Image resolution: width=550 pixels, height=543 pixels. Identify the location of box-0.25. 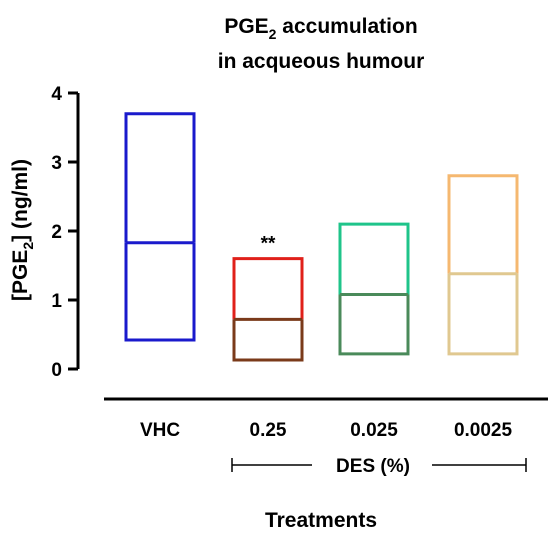
(268, 309).